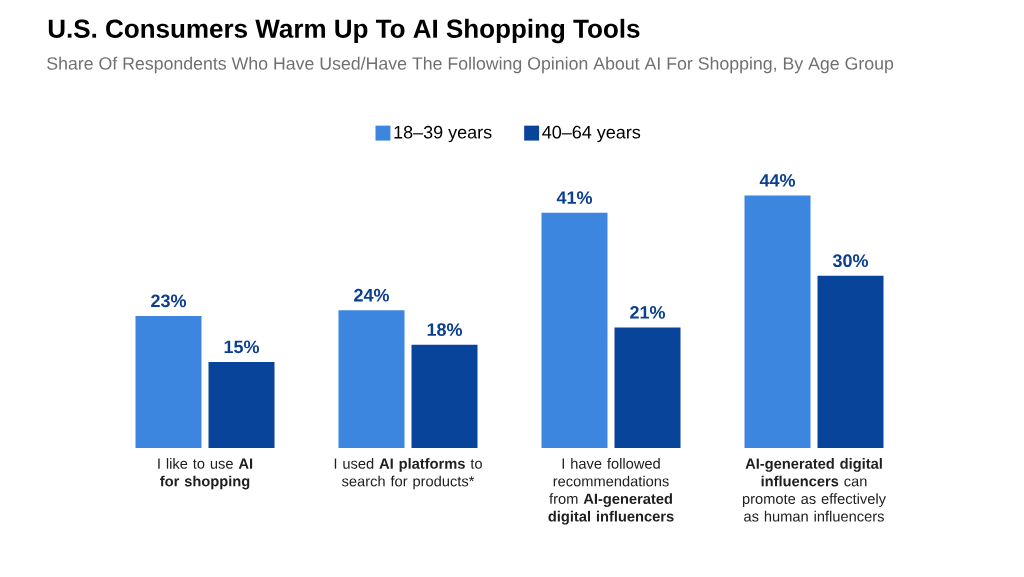 Image resolution: width=1024 pixels, height=577 pixels. What do you see at coordinates (443, 134) in the screenshot?
I see `legend-label: 18–39 years` at bounding box center [443, 134].